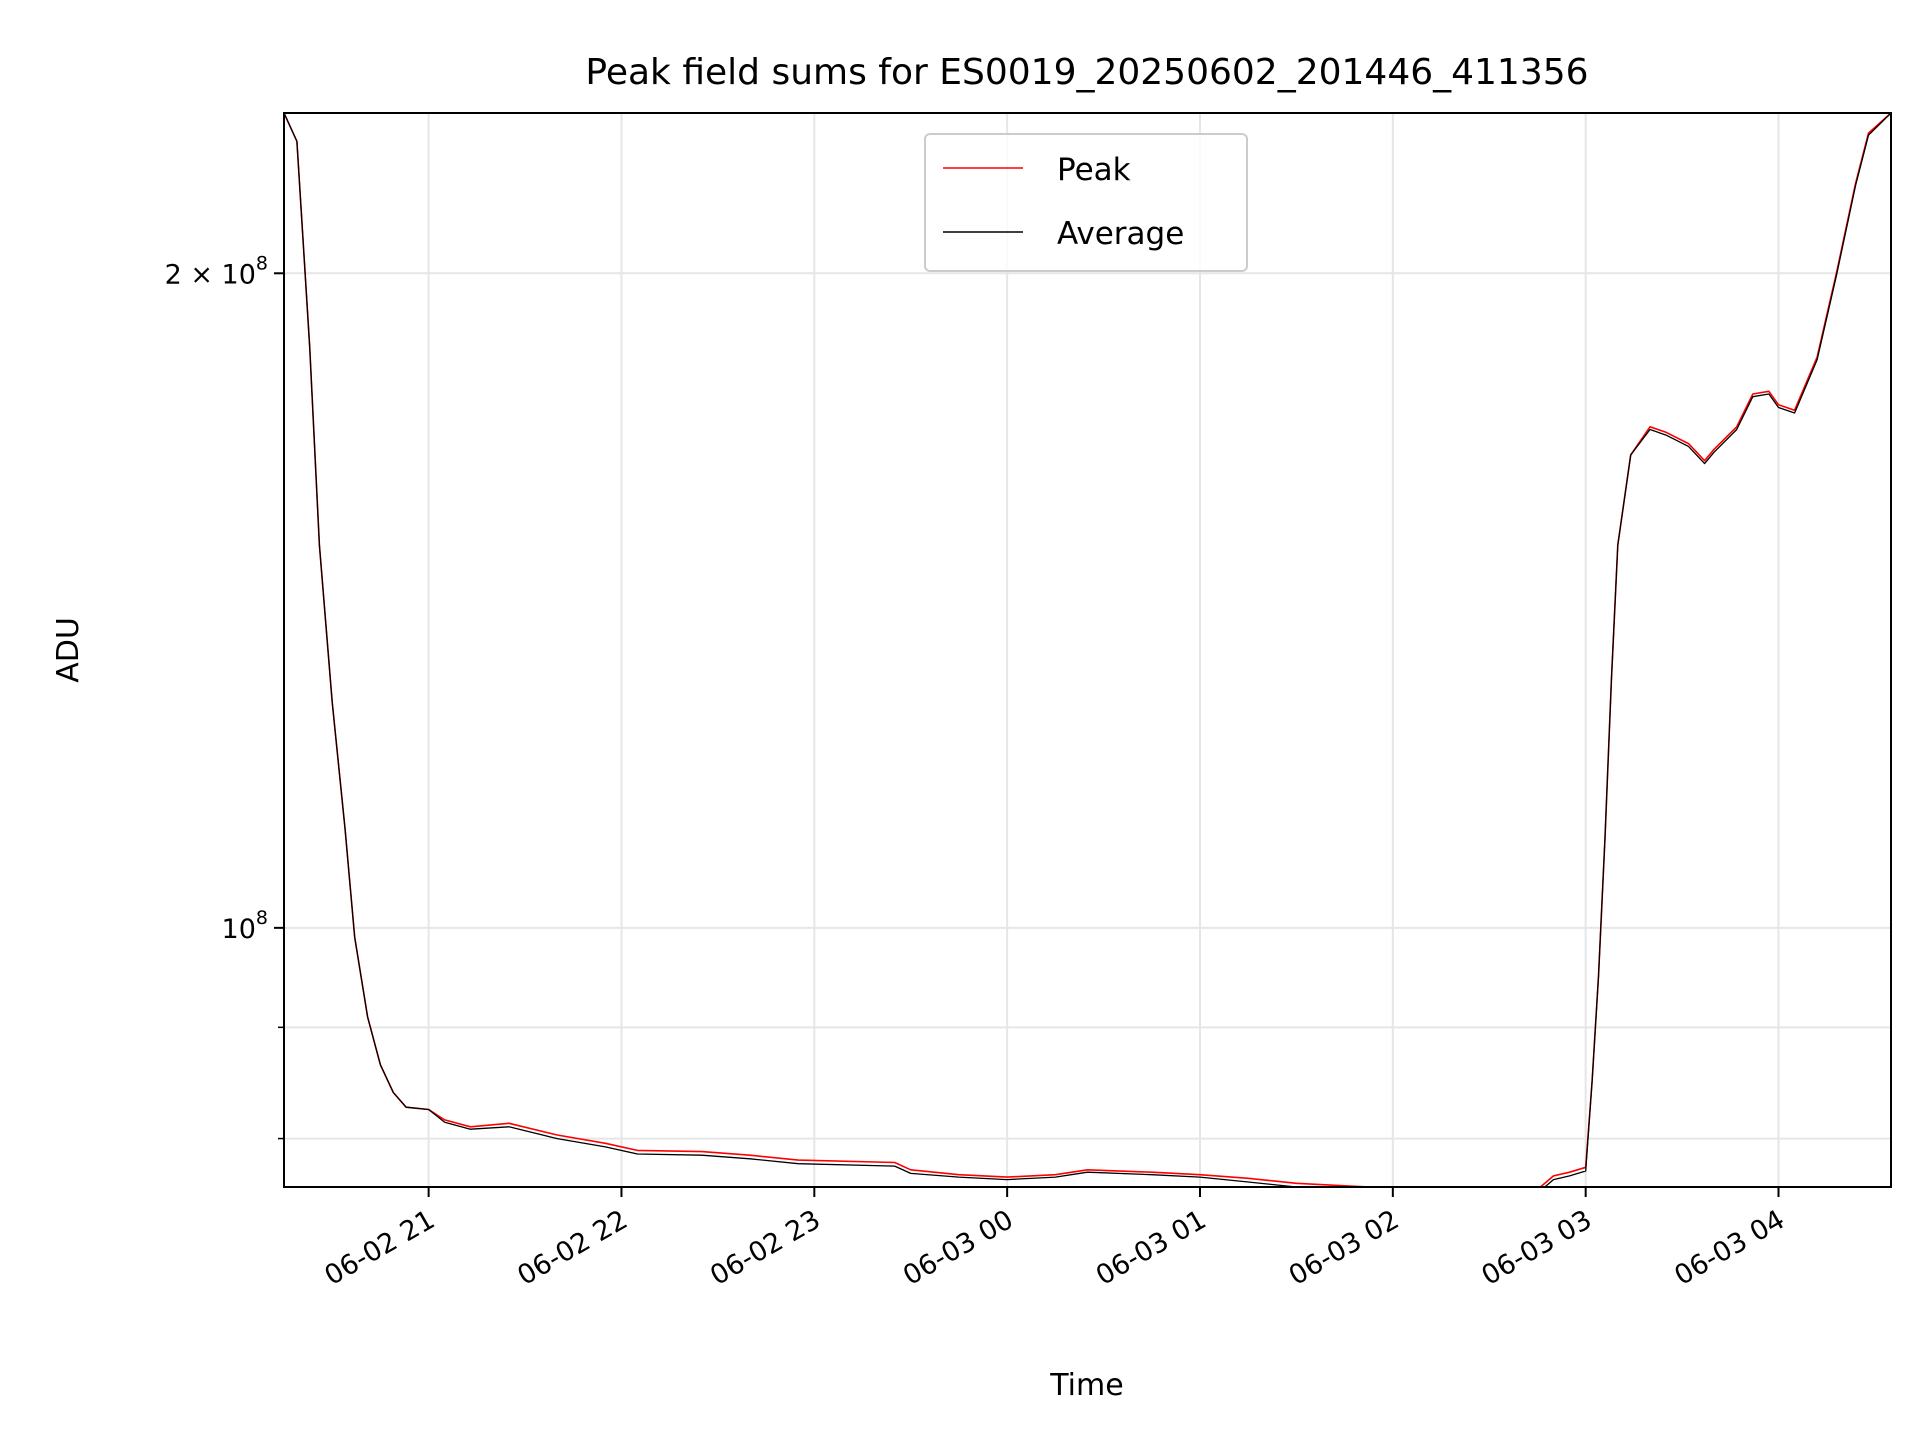 Image resolution: width=1920 pixels, height=1440 pixels. I want to click on y-tick-label-base: 10, so click(239, 929).